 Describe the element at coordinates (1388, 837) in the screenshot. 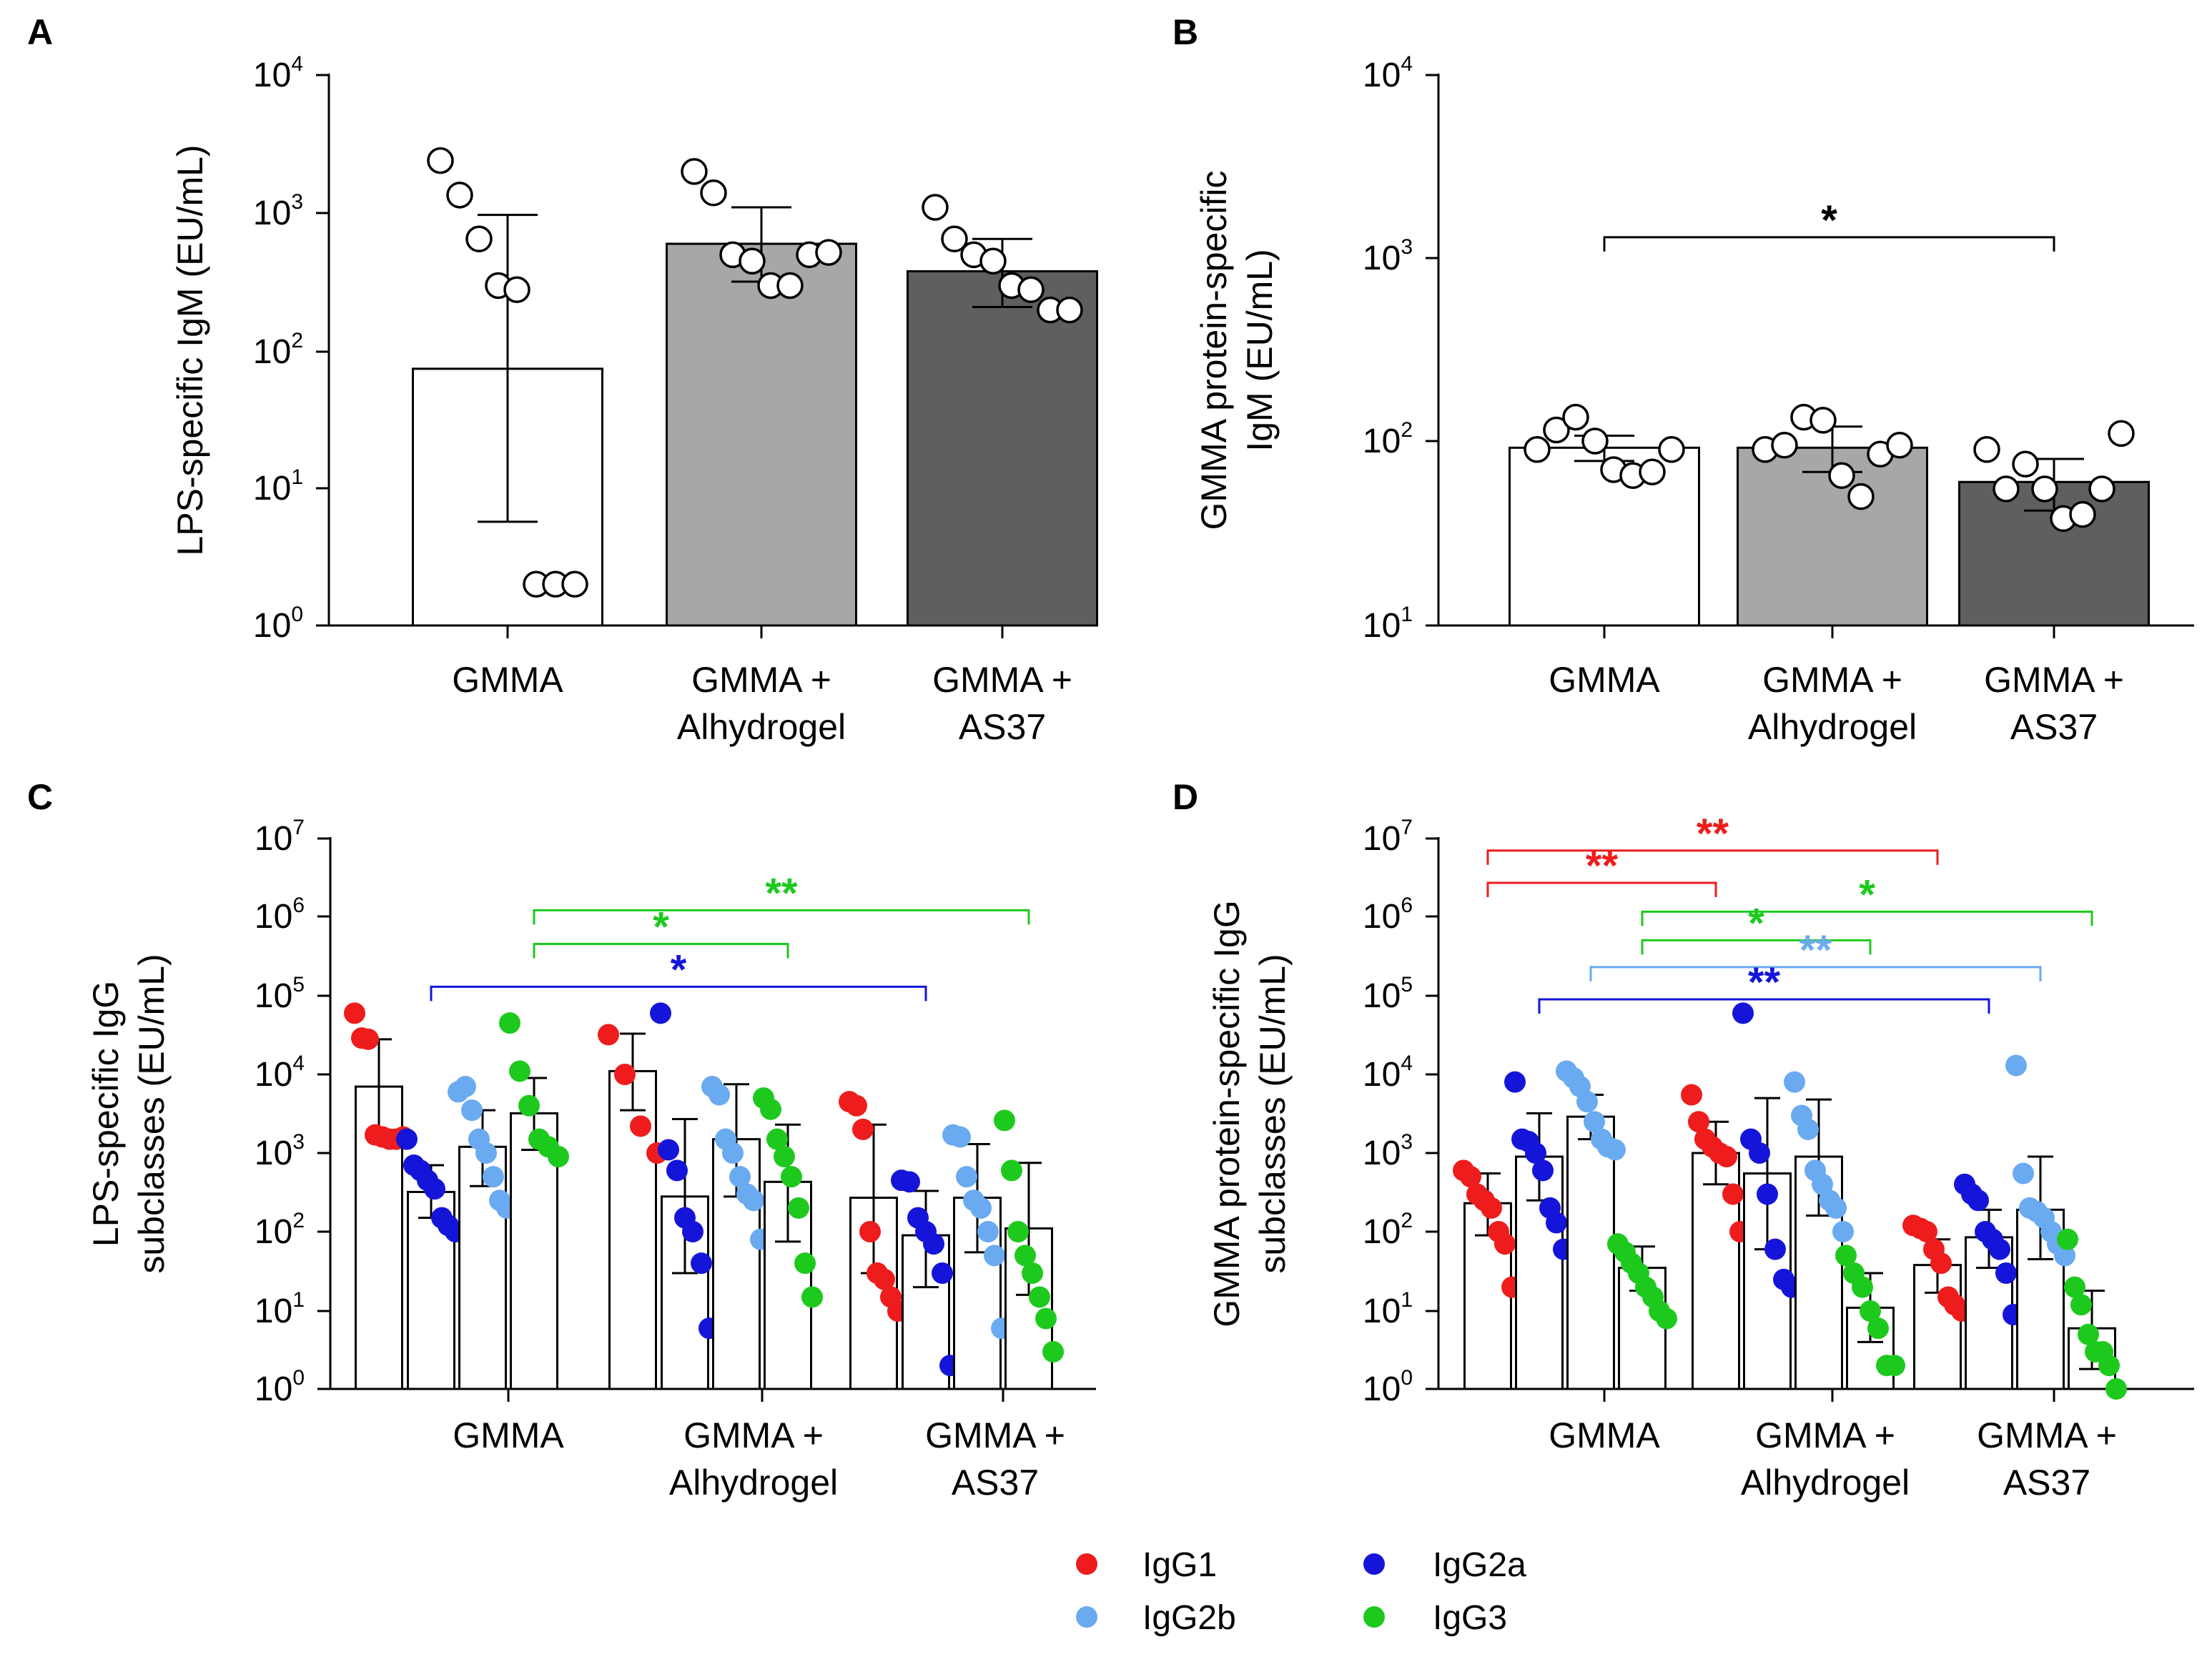

I see `y-tick-label: 10⁷` at that location.